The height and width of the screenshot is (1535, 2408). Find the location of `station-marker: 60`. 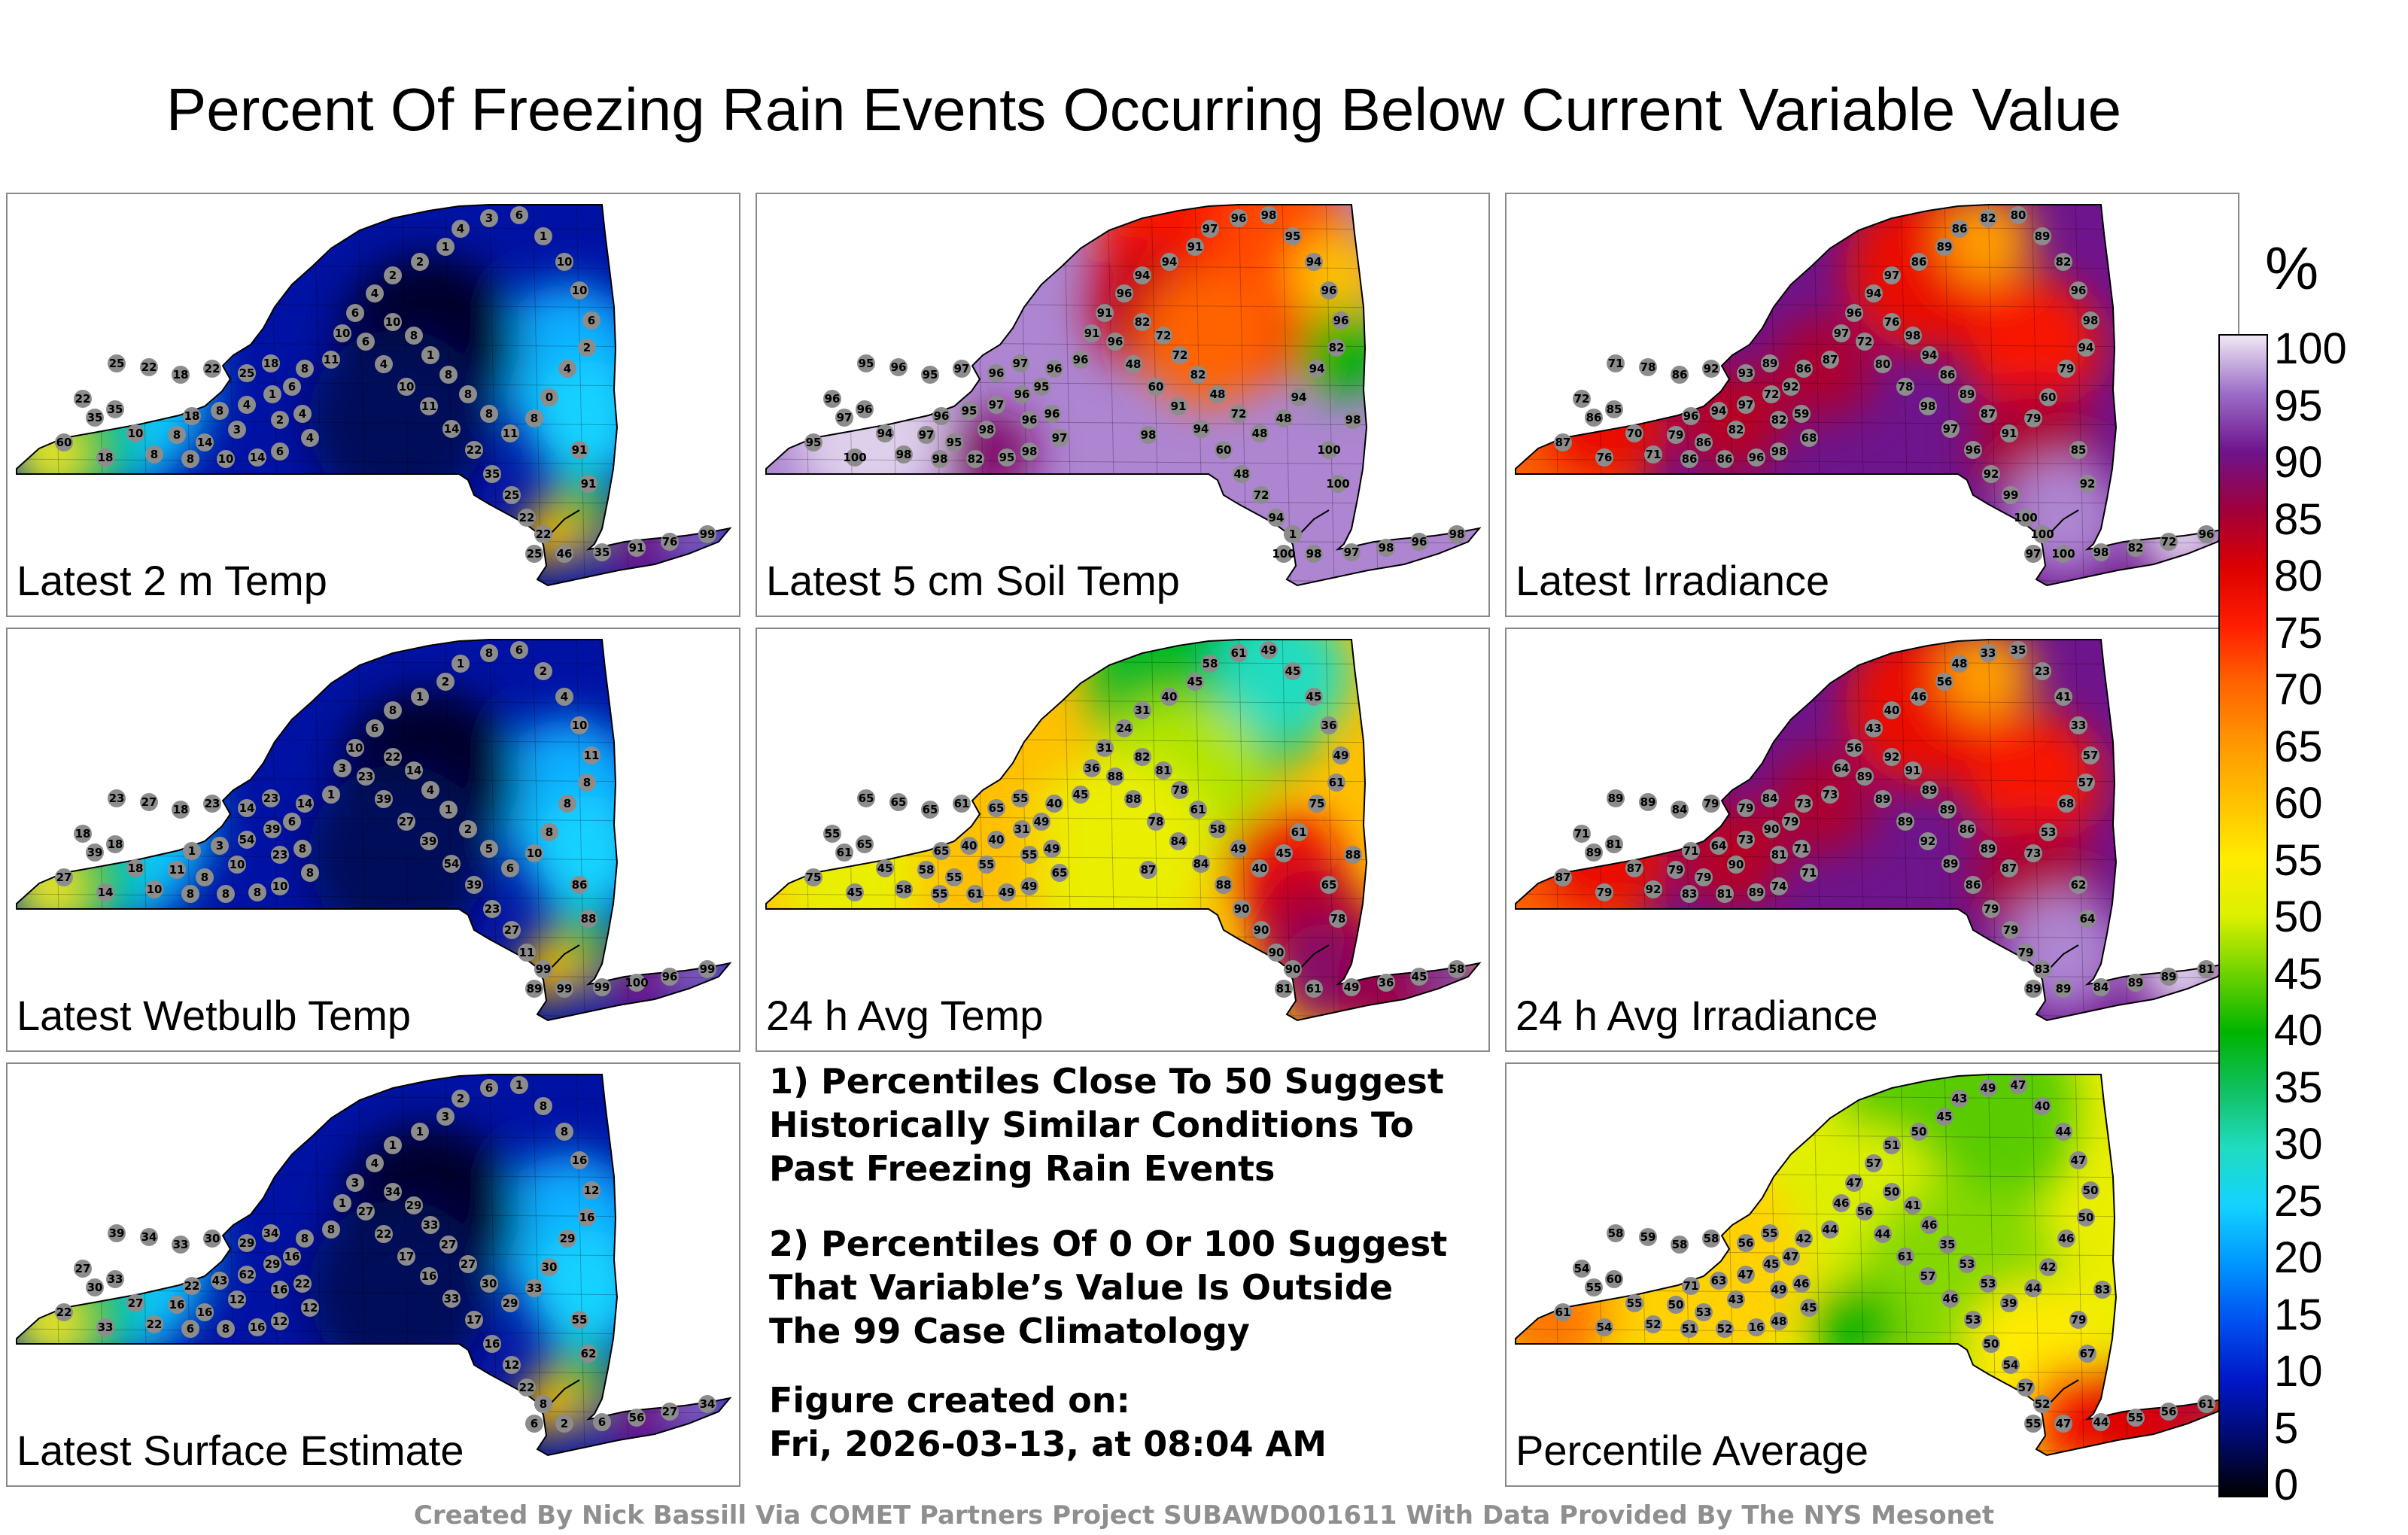

station-marker: 60 is located at coordinates (1224, 450).